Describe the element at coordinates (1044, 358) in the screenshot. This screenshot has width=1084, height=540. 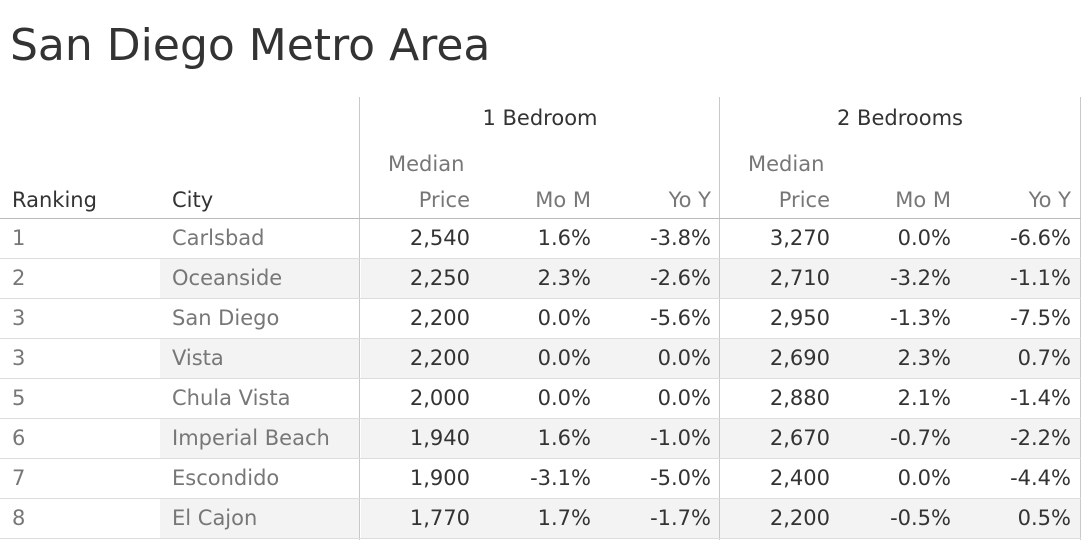
I see `table-cell-2br-yoy: 0.7%` at that location.